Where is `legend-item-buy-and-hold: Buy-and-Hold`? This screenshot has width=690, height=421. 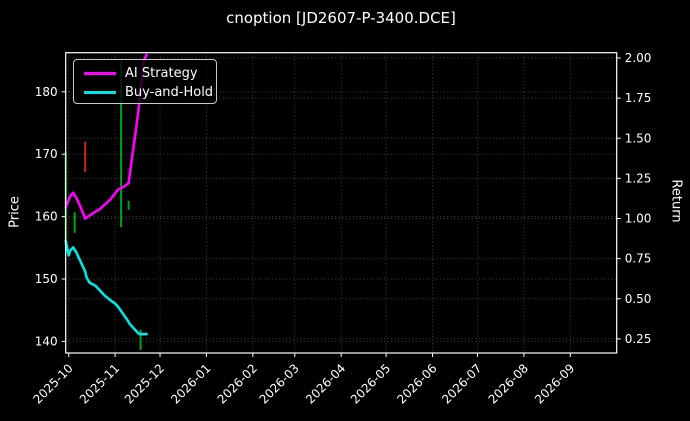 legend-item-buy-and-hold: Buy-and-Hold is located at coordinates (148, 92).